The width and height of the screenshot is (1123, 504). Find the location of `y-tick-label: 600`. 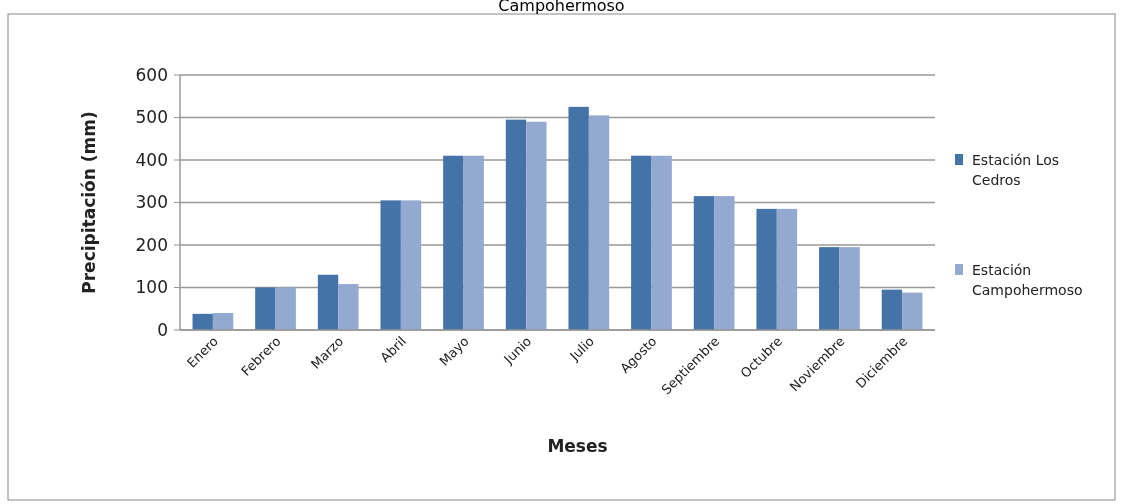

y-tick-label: 600 is located at coordinates (151, 74).